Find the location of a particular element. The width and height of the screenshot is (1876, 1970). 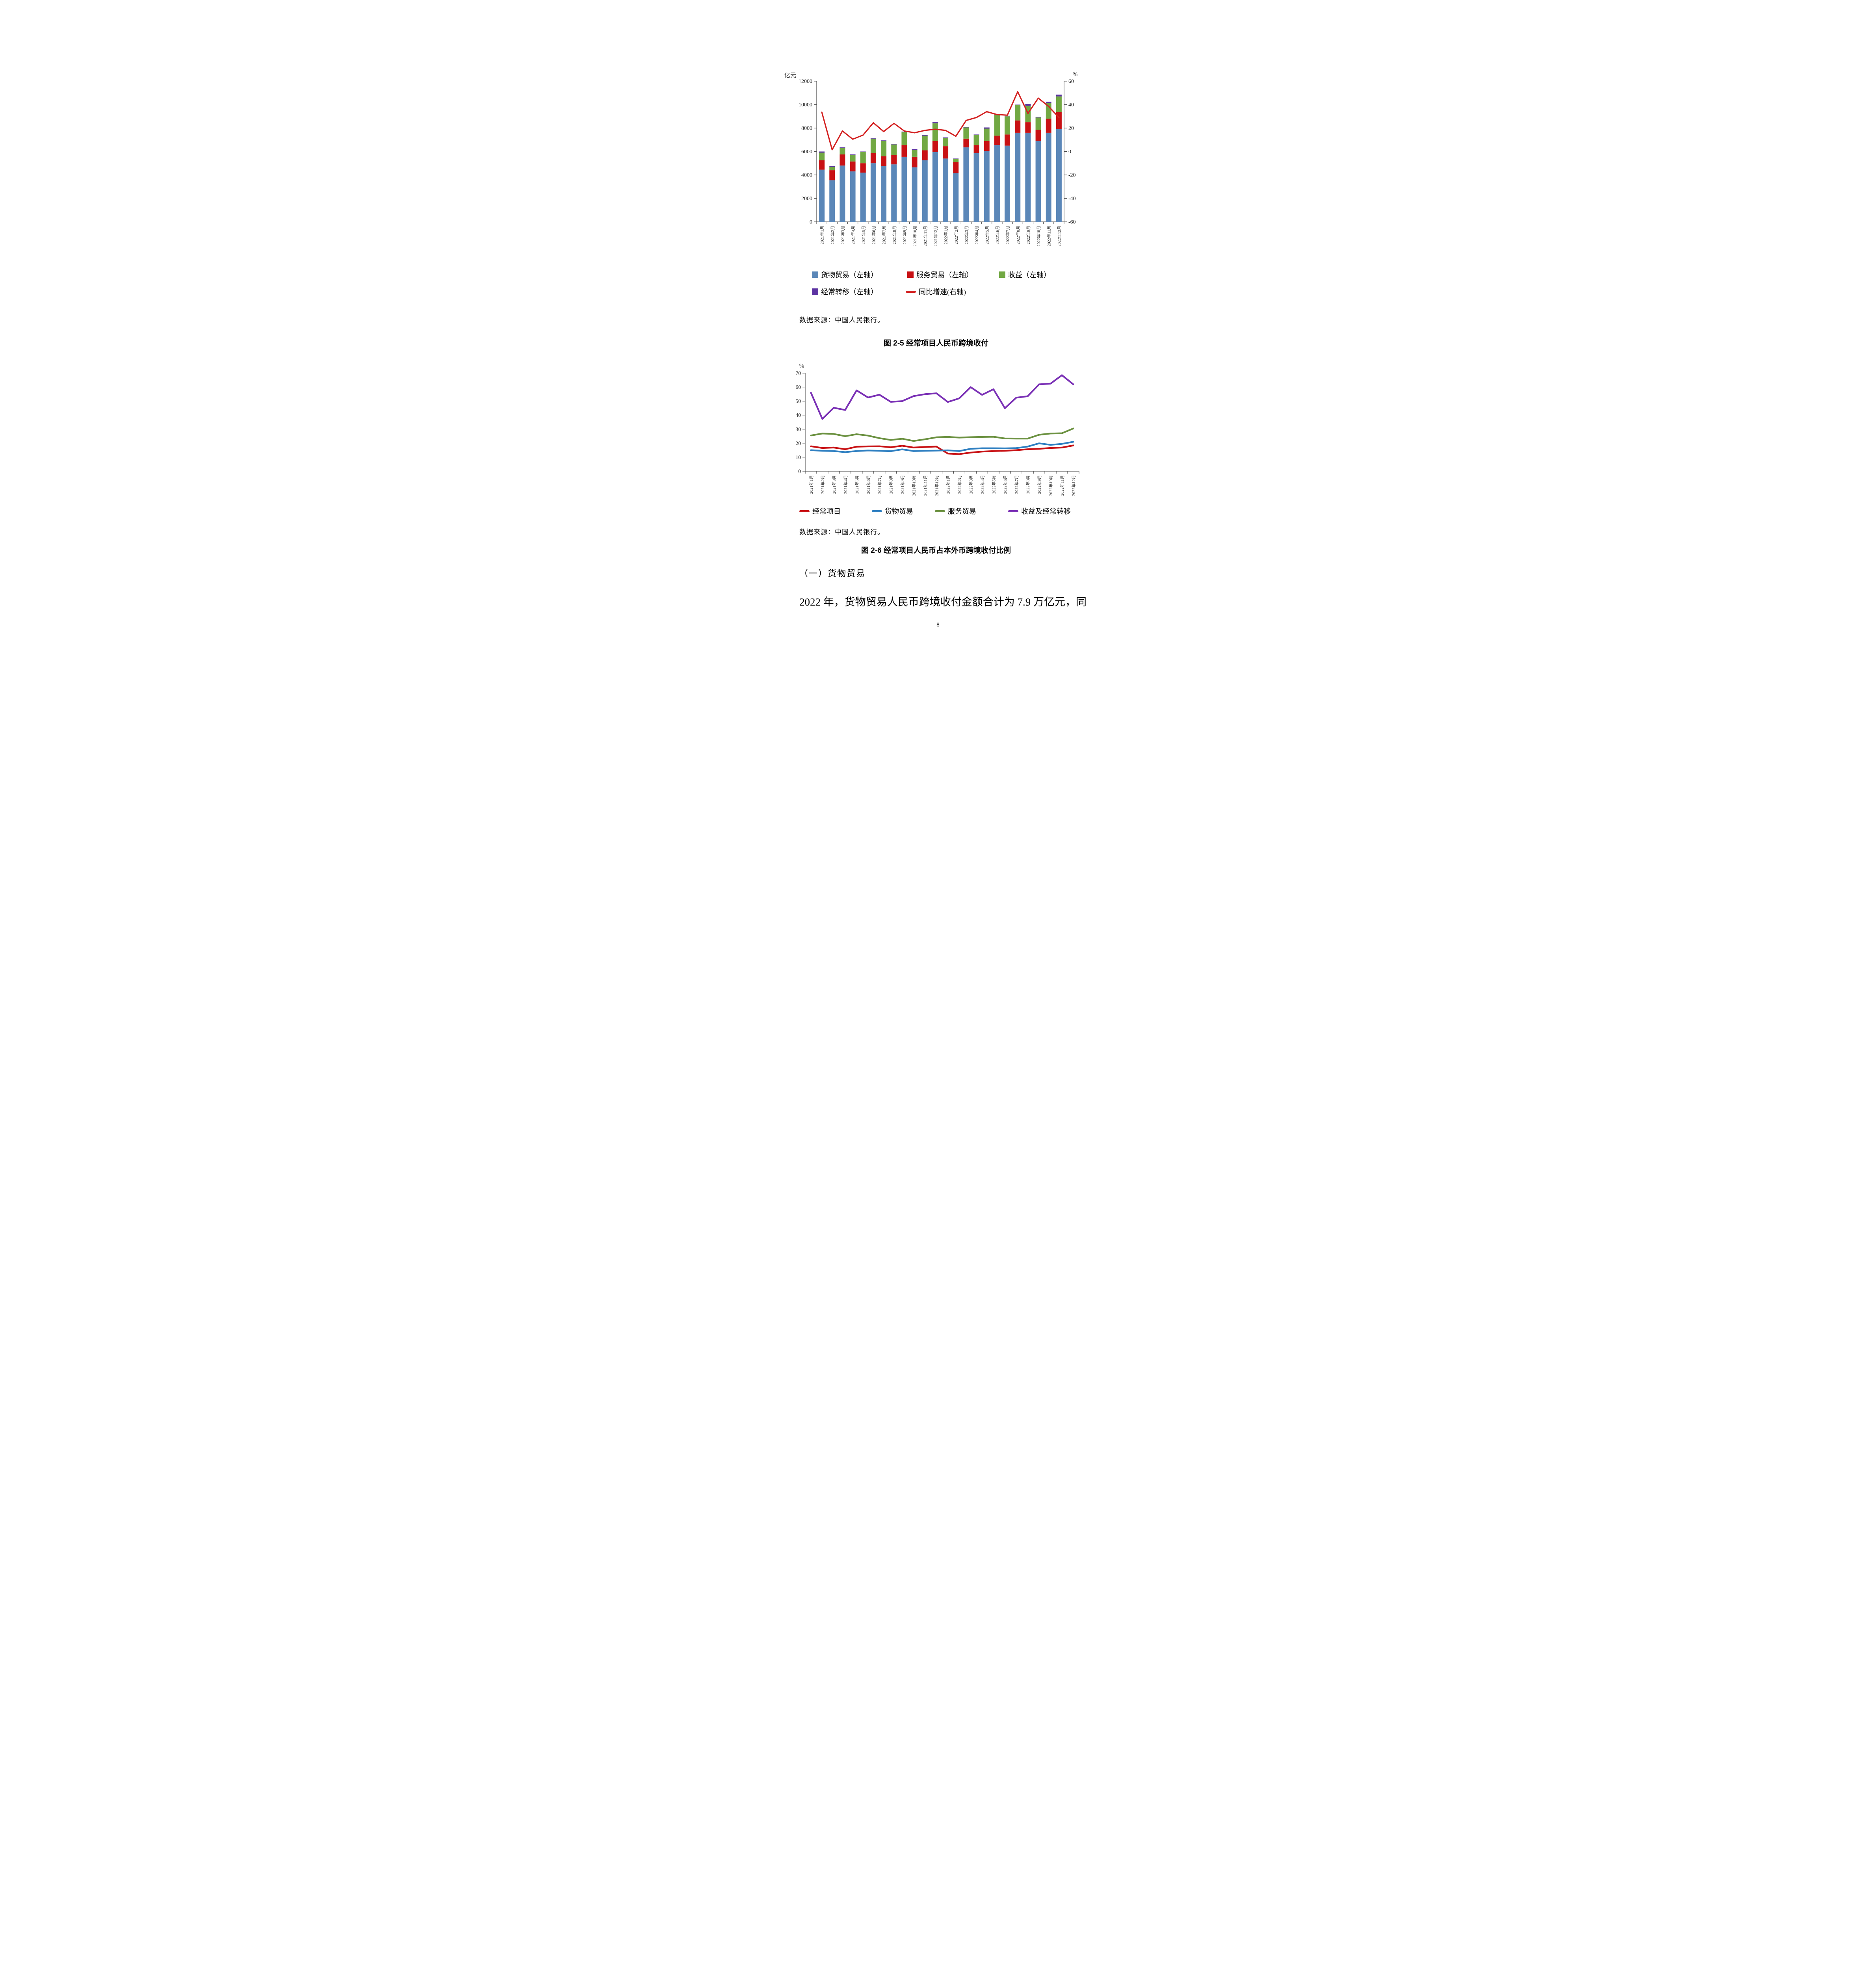

legend-item-stack-3: 经常转移（左轴） is located at coordinates (845, 291).